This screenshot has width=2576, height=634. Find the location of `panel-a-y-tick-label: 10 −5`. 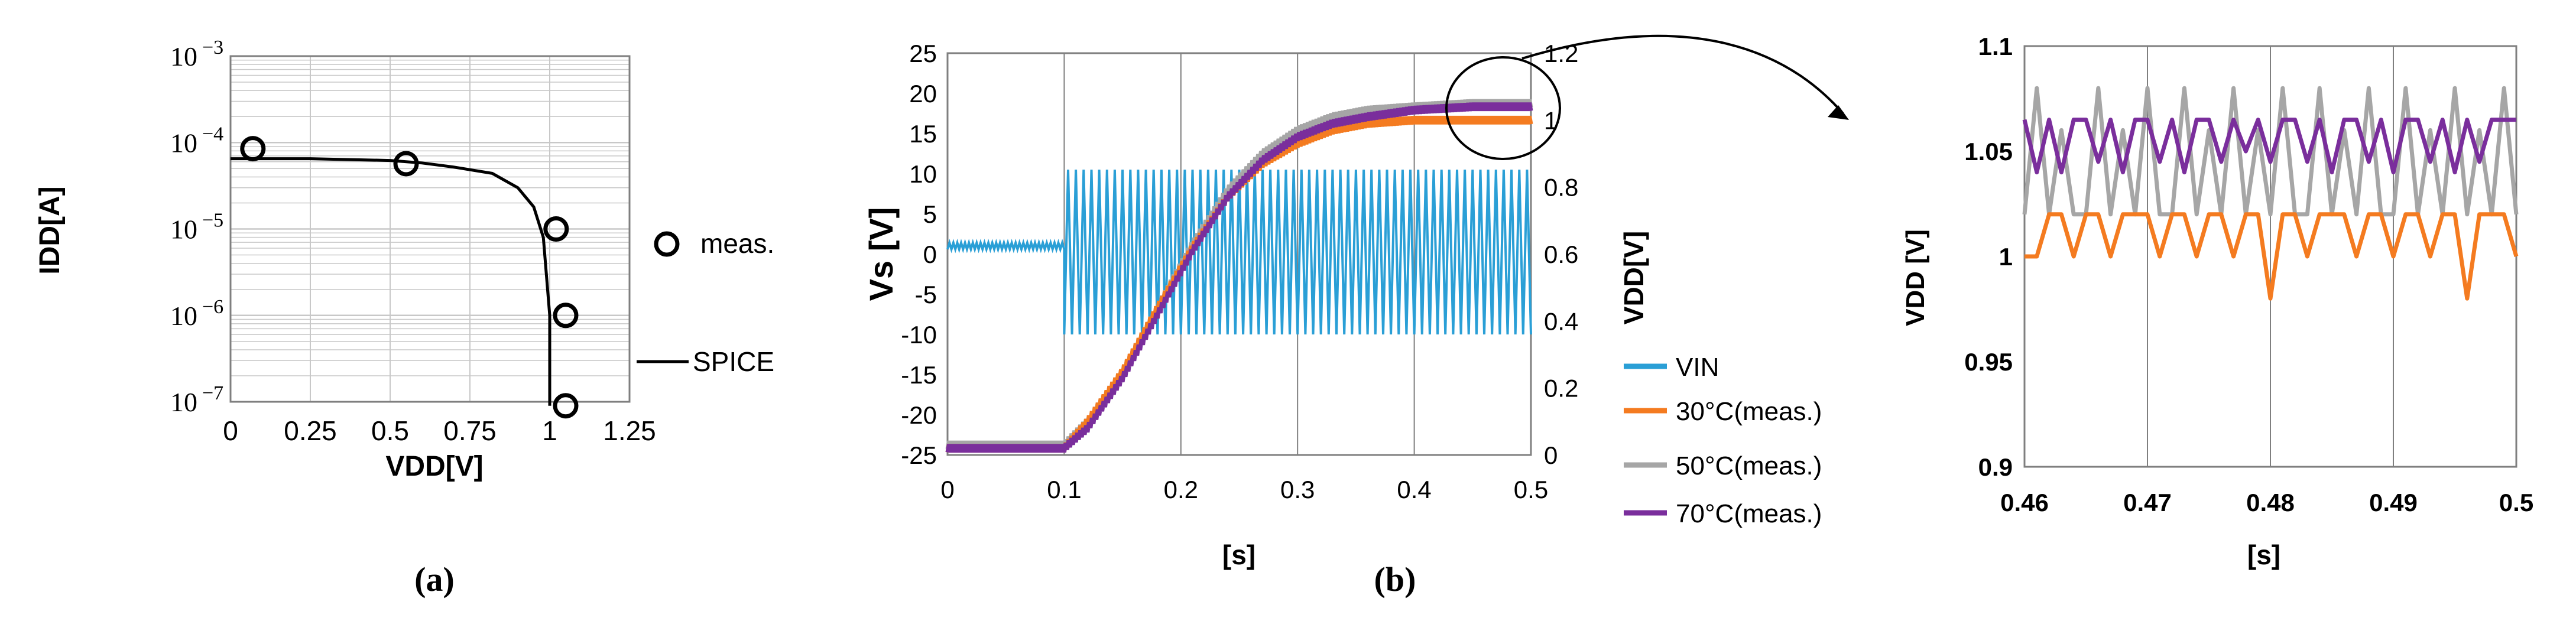

panel-a-y-tick-label: 10 −5 is located at coordinates (196, 227).